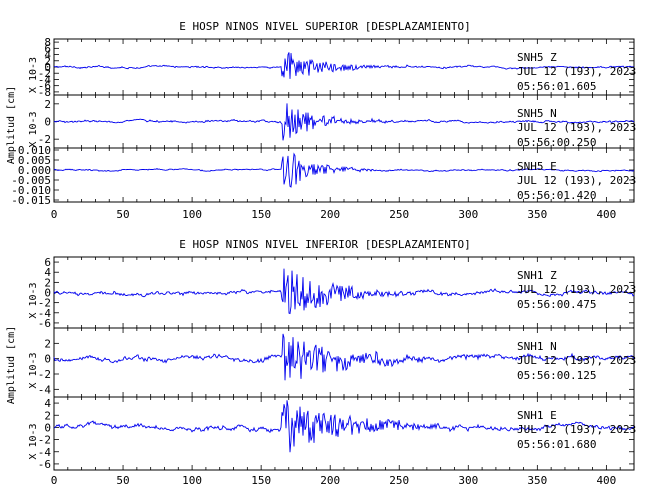 The image size is (650, 500). Describe the element at coordinates (537, 415) in the screenshot. I see `station-label: SNH1 E` at that location.